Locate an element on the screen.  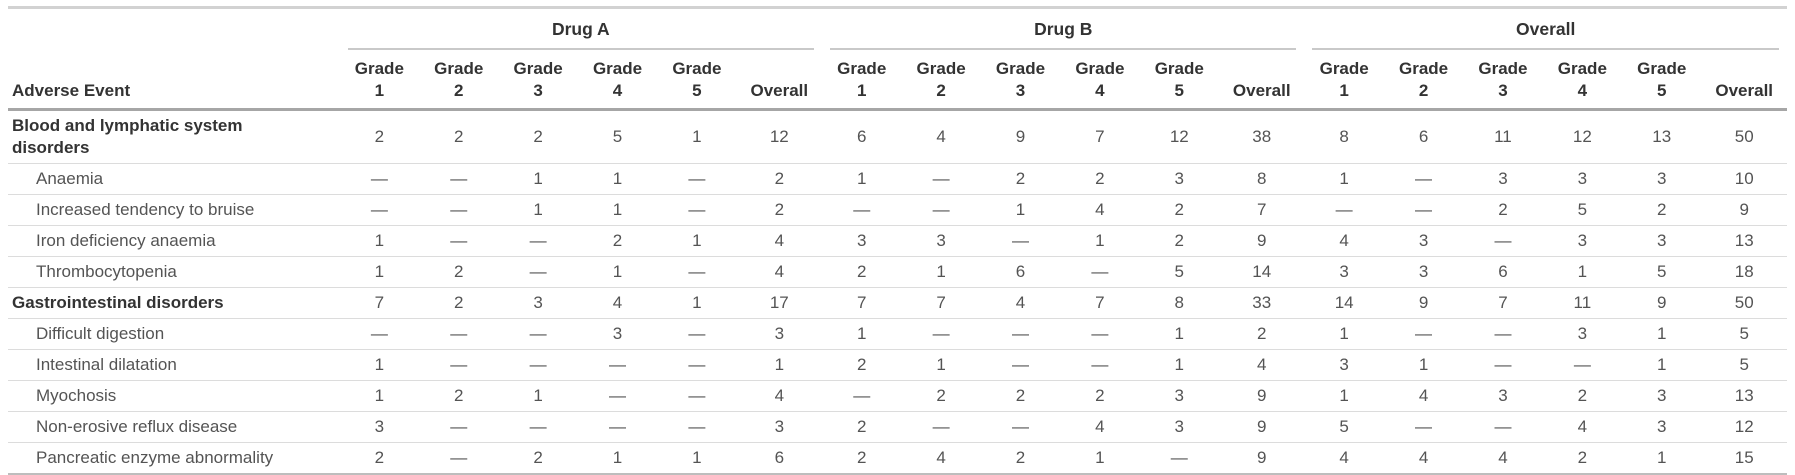
cell-overall-grade-3: 2 is located at coordinates (1503, 210).